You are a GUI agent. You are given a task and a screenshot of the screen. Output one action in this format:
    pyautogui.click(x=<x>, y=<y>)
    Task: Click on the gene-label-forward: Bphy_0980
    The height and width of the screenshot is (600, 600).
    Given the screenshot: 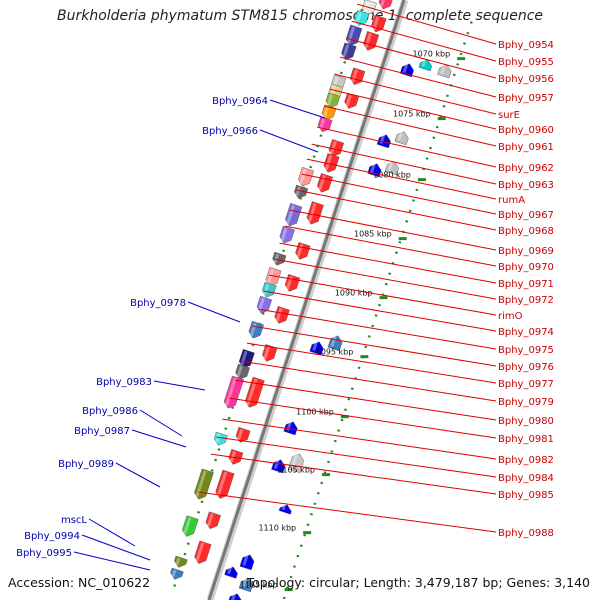 What is the action you would take?
    pyautogui.click(x=526, y=421)
    